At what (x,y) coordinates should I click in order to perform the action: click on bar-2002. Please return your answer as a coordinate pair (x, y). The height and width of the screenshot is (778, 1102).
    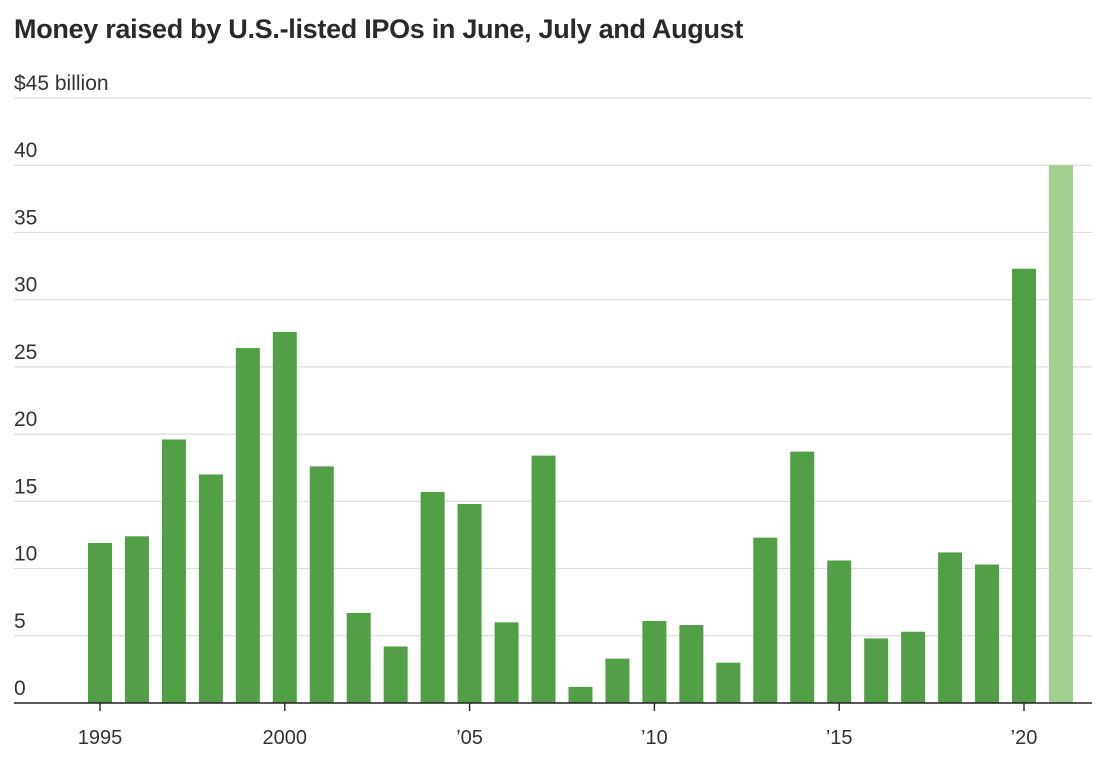
    Looking at the image, I should click on (358, 657).